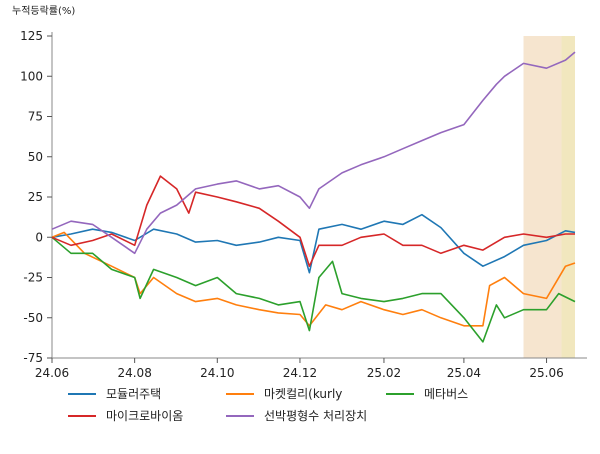 Image resolution: width=600 pixels, height=454 pixels. Describe the element at coordinates (315, 416) in the screenshot. I see `legend-label-4: 선박평형수 처리장치` at that location.